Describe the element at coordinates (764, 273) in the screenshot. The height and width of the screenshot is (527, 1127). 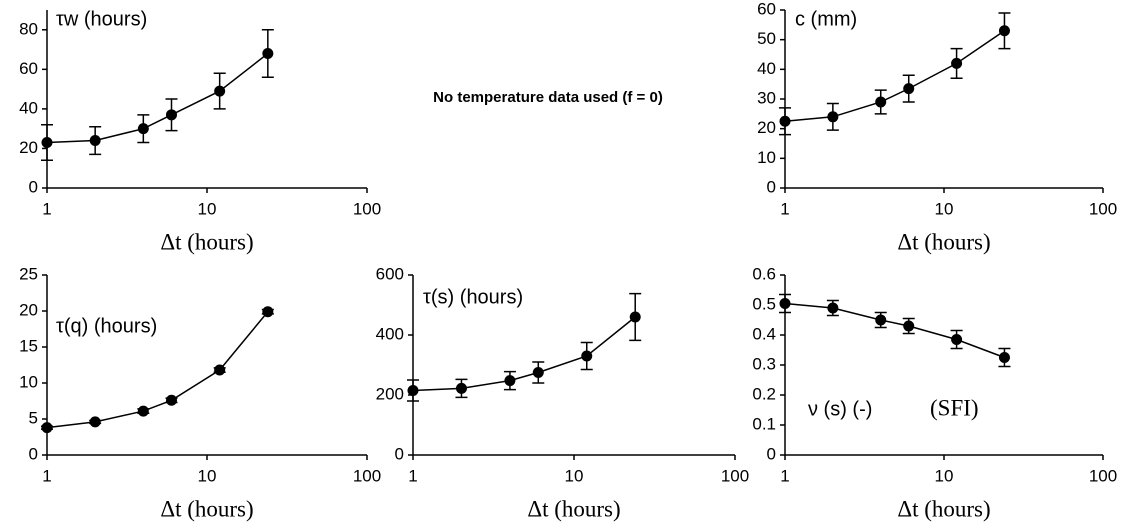
I see `y-tick-label: 0.6` at that location.